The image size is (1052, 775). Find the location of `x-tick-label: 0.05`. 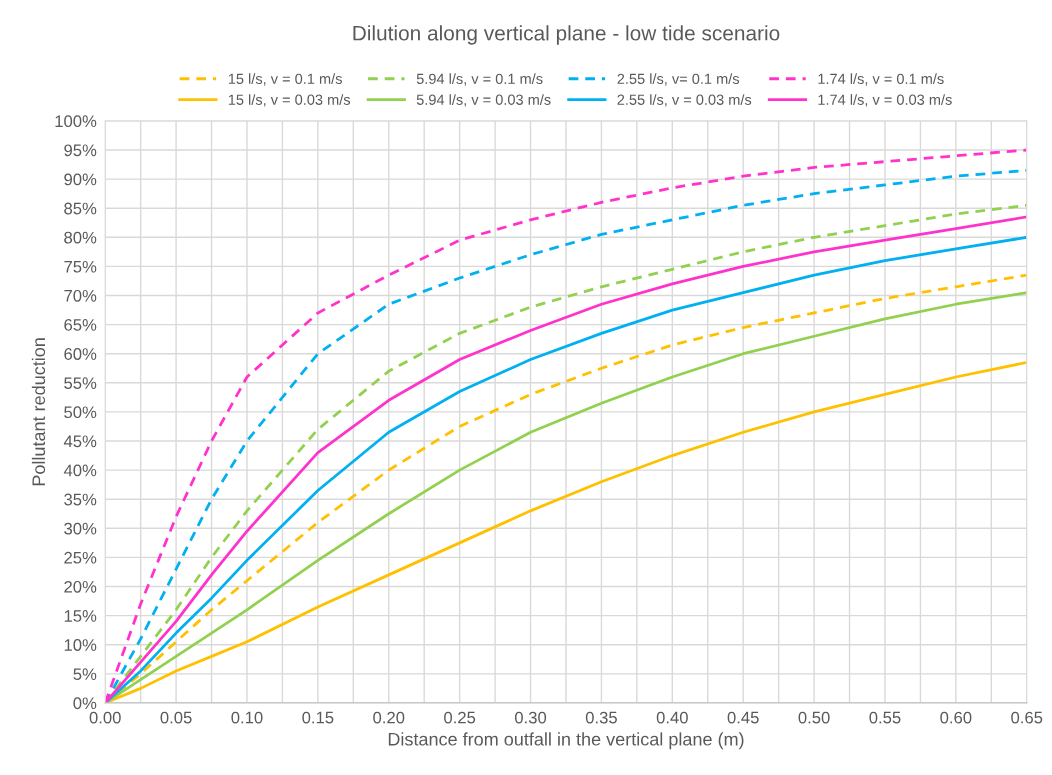

x-tick-label: 0.05 is located at coordinates (176, 717).